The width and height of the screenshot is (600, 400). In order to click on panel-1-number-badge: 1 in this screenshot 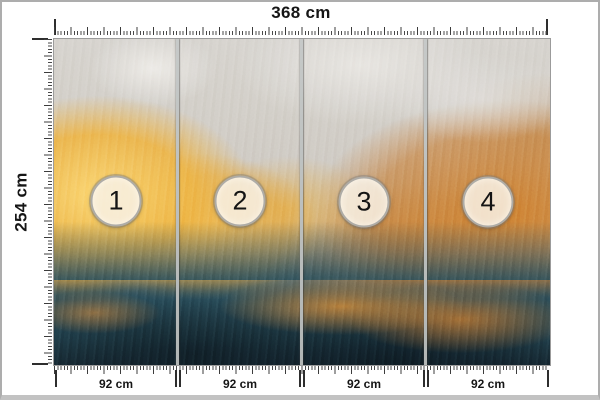, I will do `click(116, 201)`.